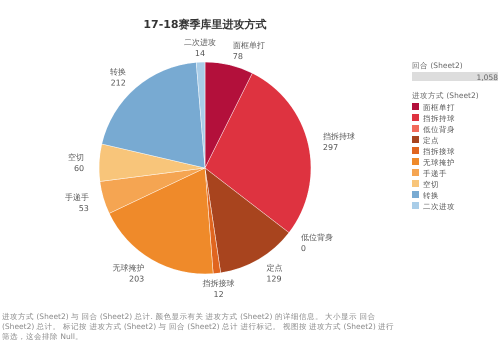 The height and width of the screenshot is (362, 500). Describe the element at coordinates (76, 157) in the screenshot. I see `slice-label: 空切` at that location.